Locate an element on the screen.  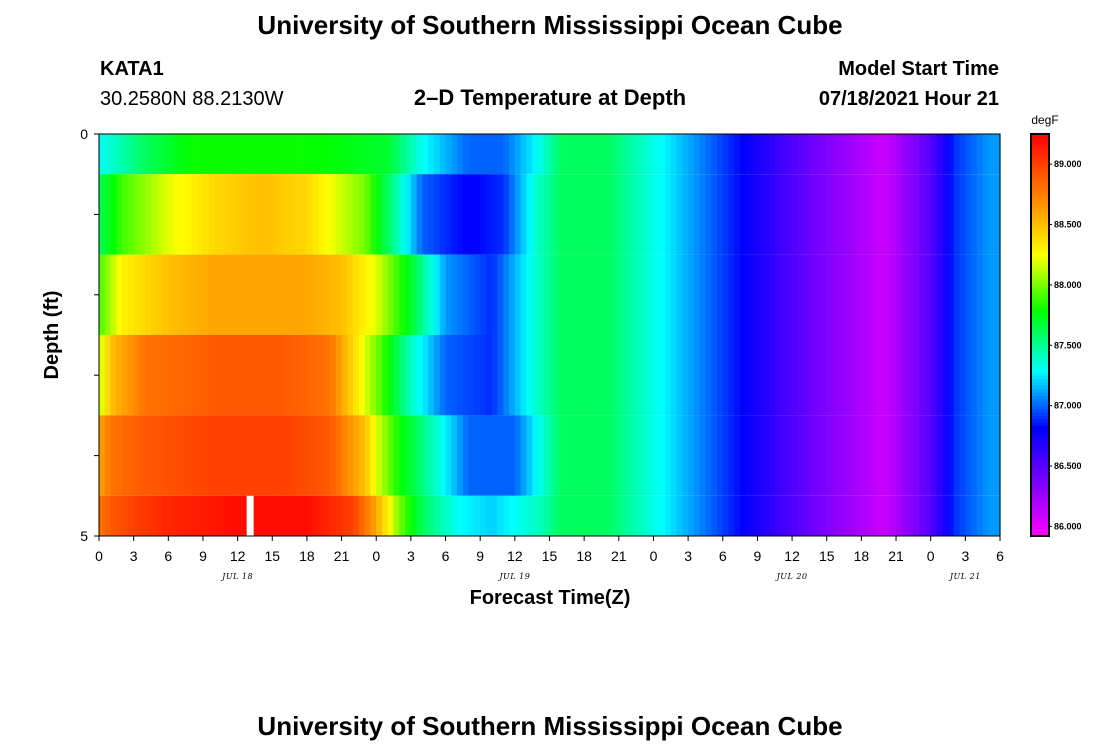
x-tick-label: 0 is located at coordinates (99, 556).